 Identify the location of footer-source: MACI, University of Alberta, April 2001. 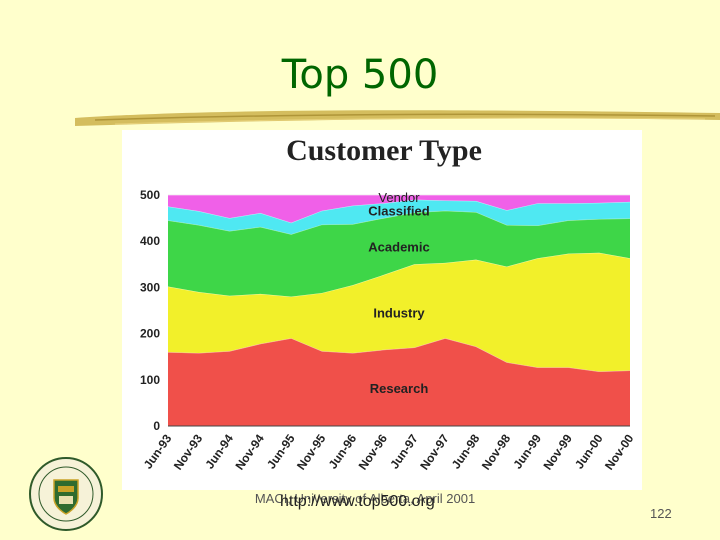
(365, 498).